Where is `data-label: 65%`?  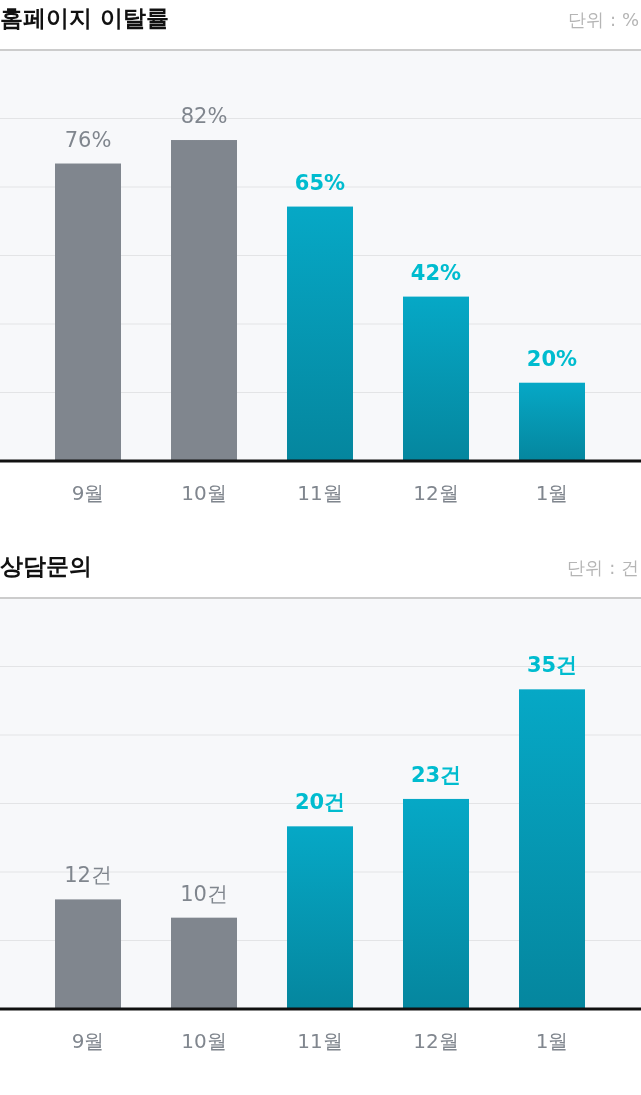 data-label: 65% is located at coordinates (320, 182).